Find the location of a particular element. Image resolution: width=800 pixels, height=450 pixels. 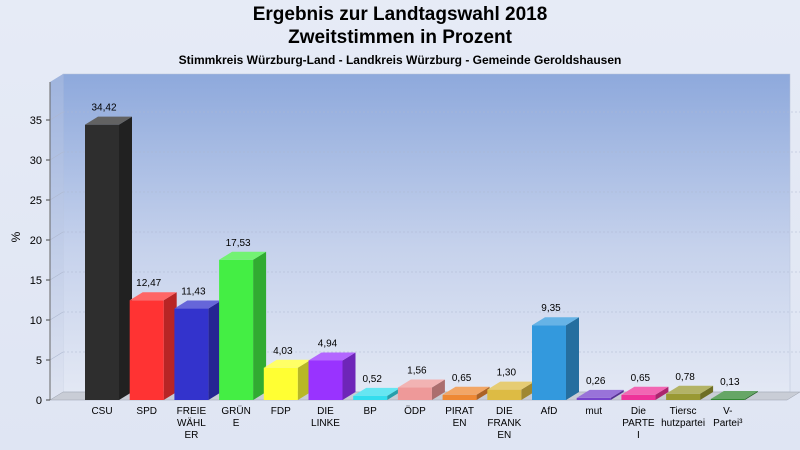

x-tick-label: AfD is located at coordinates (549, 411).